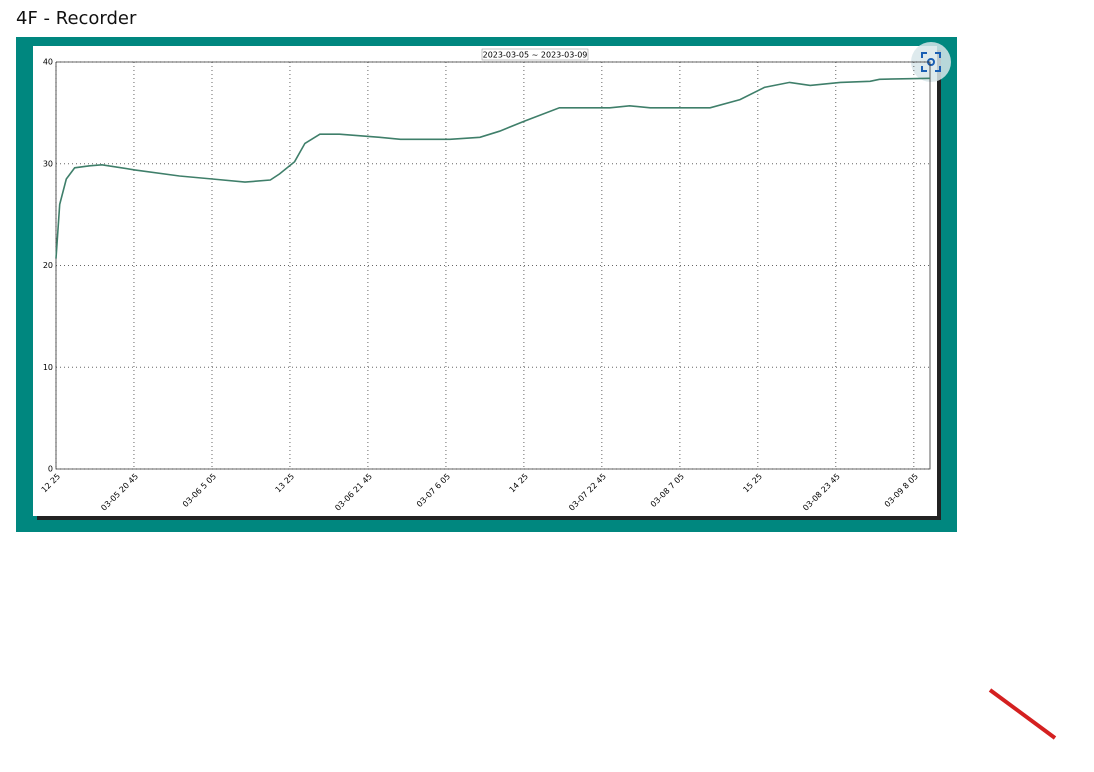  I want to click on chart-title-box, so click(535, 54).